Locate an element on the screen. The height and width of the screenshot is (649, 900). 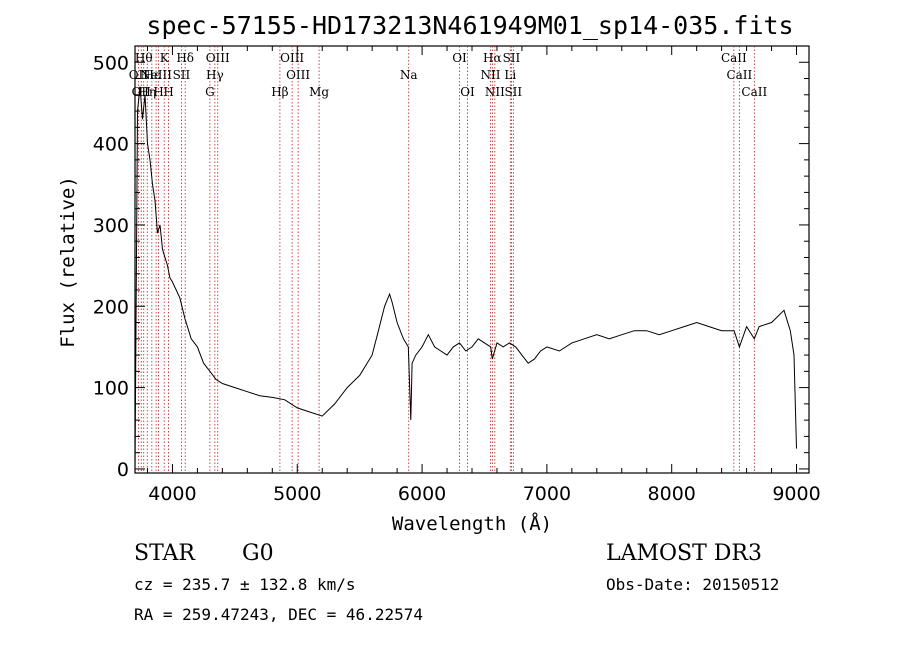
x-axis-label: Wavelength (Å) is located at coordinates (472, 523).